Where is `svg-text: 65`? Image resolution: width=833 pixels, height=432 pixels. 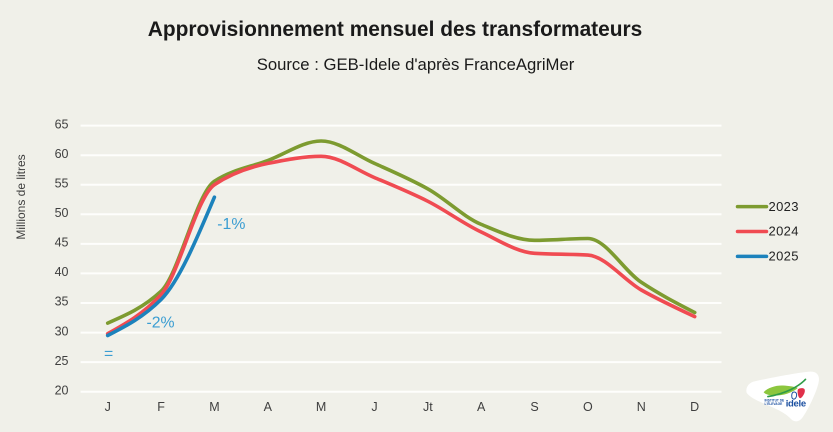 svg-text: 65 is located at coordinates (62, 124).